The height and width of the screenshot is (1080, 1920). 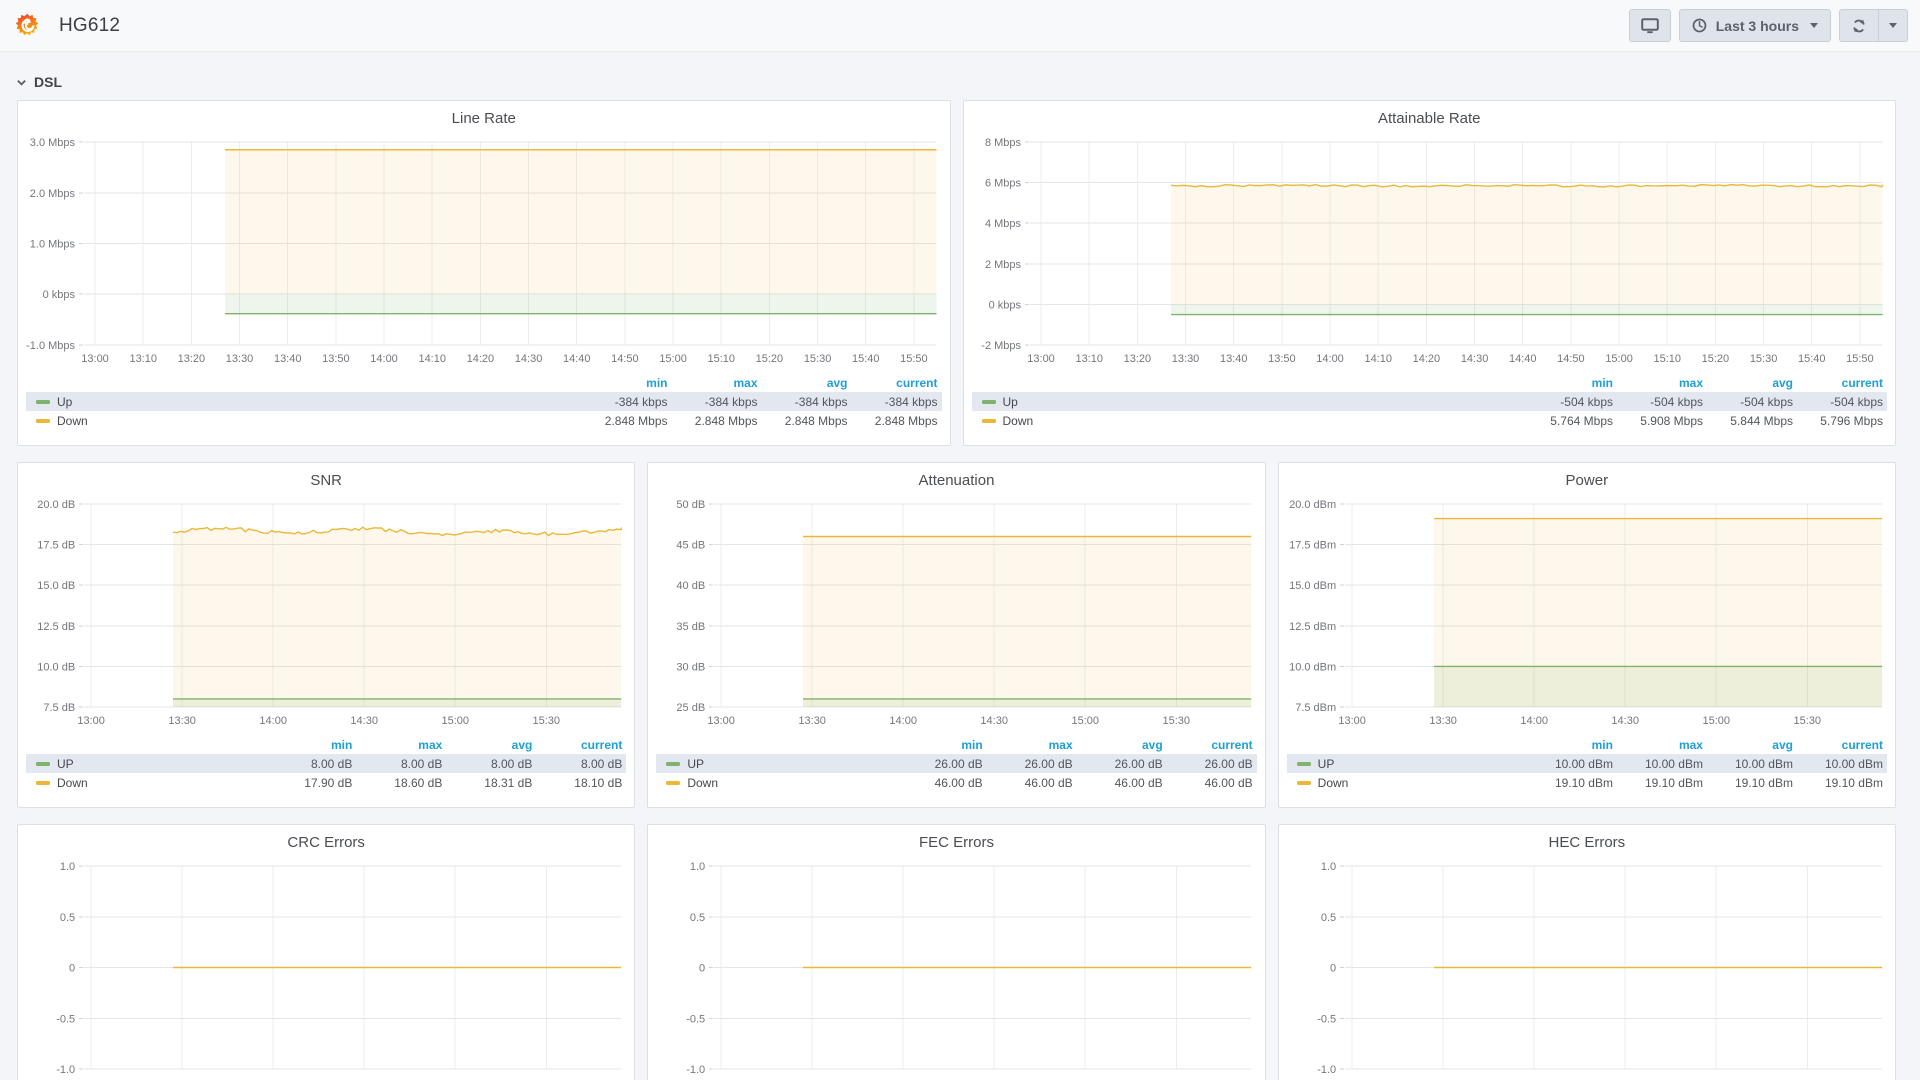 I want to click on x-axis-tick-label: 14:50, so click(x=1571, y=359).